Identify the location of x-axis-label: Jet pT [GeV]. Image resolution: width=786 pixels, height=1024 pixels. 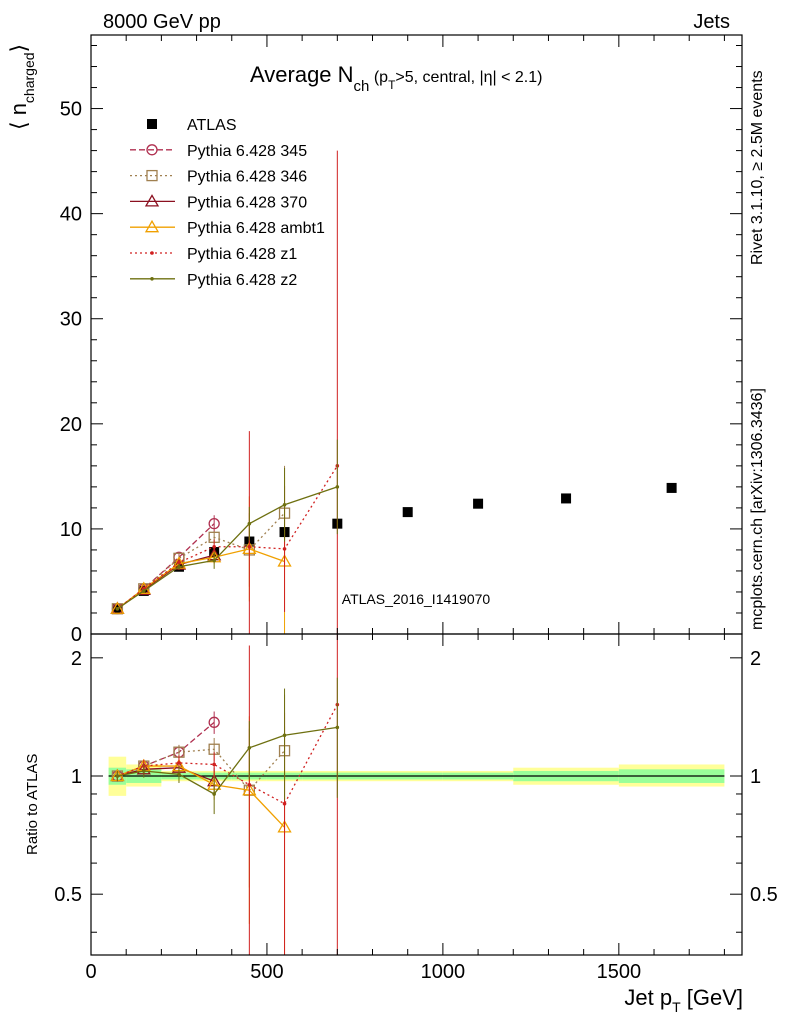
(683, 1000).